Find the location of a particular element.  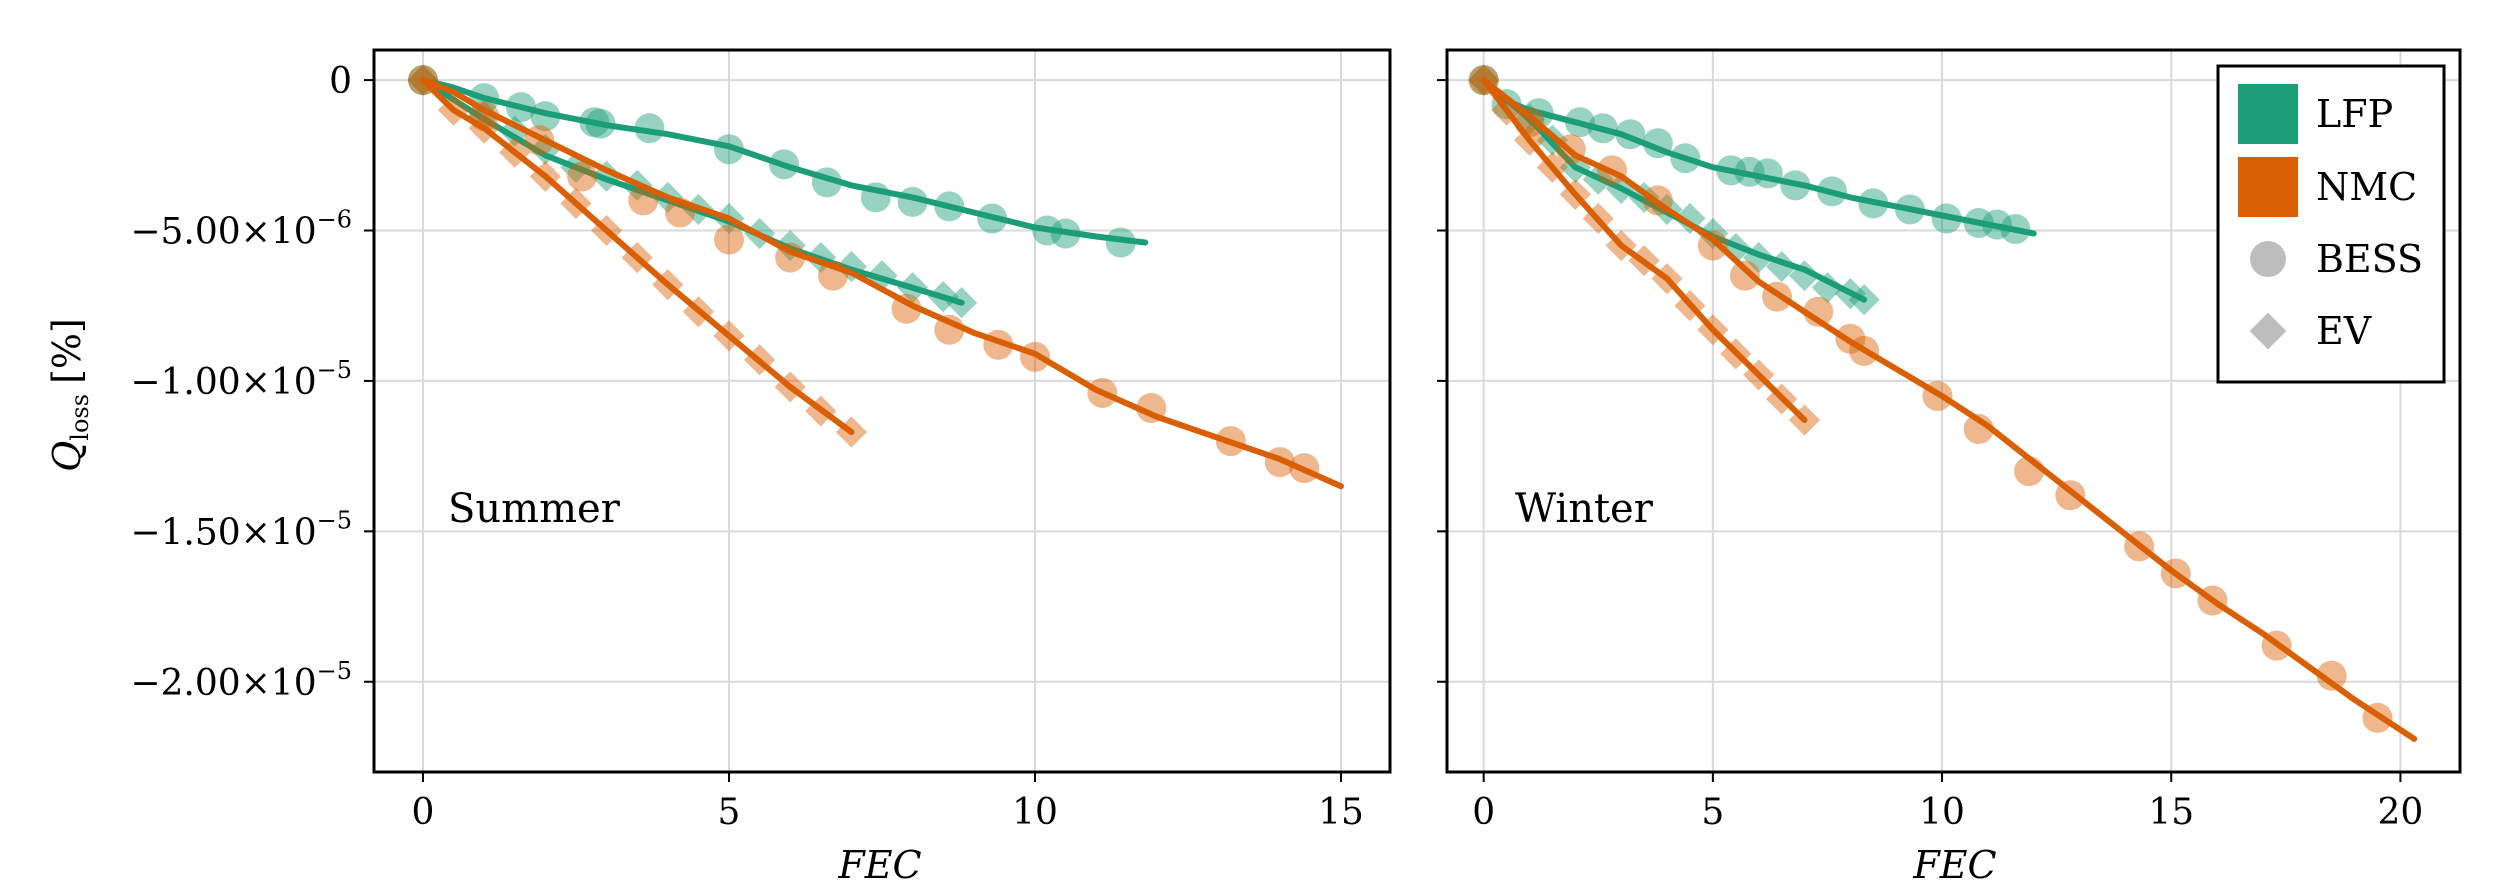

legend-label-bess: BESS is located at coordinates (2369, 259).